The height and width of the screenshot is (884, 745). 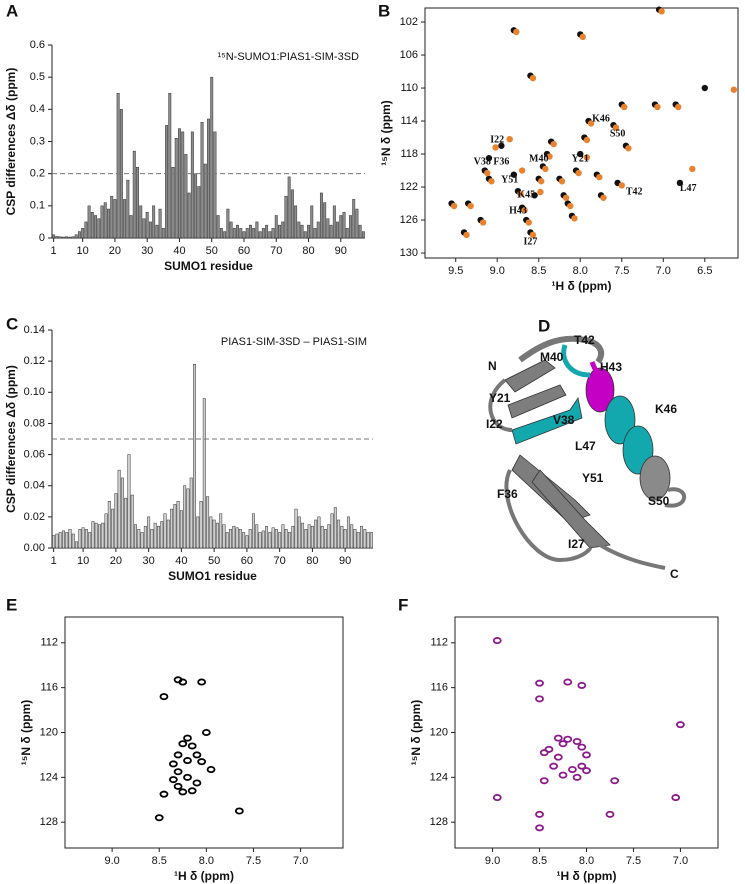 What do you see at coordinates (593, 478) in the screenshot?
I see `structure-label: Y51` at bounding box center [593, 478].